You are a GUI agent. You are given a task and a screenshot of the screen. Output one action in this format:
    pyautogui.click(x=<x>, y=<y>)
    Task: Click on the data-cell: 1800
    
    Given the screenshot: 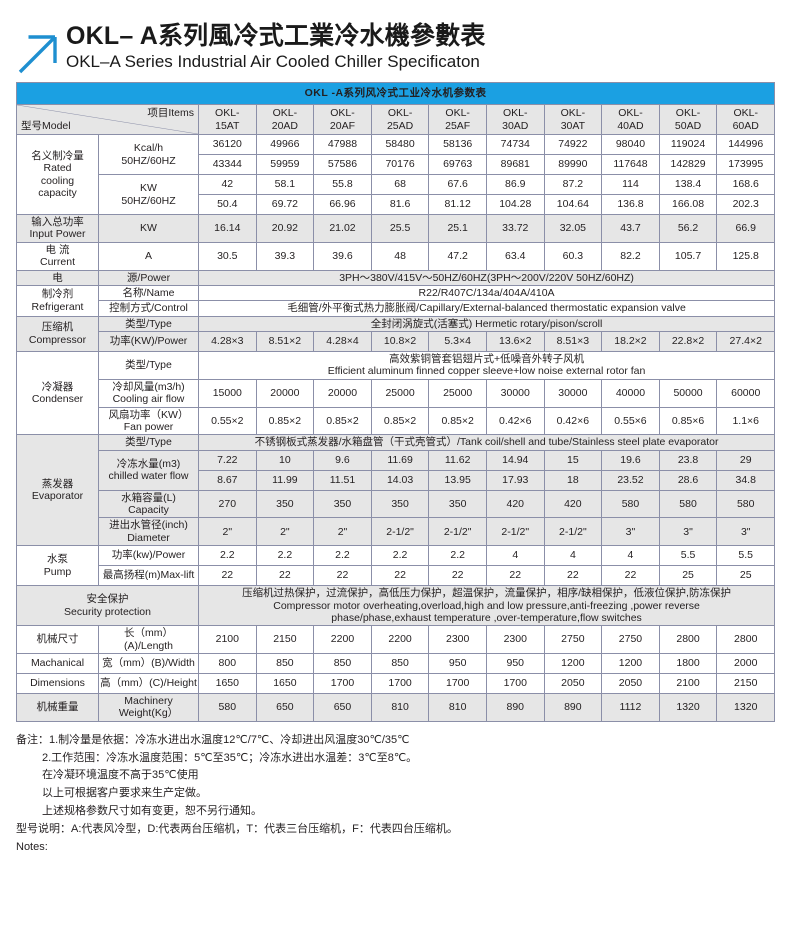 What is the action you would take?
    pyautogui.click(x=688, y=663)
    